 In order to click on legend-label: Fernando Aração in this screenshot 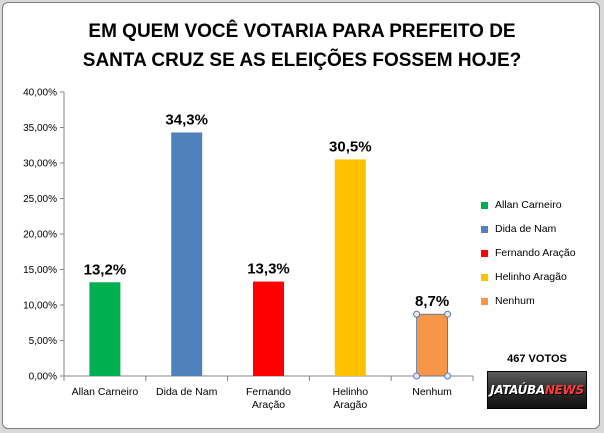, I will do `click(535, 253)`.